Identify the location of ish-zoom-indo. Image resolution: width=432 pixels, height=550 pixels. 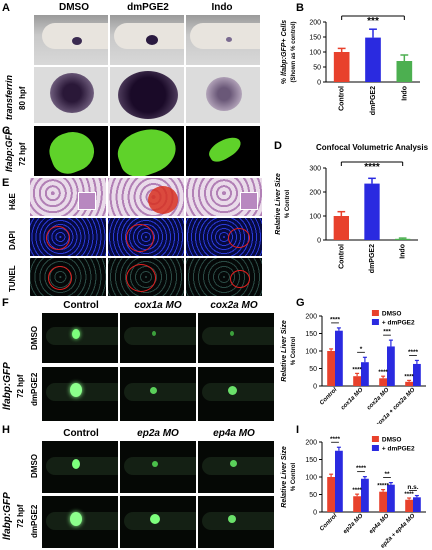
(223, 95).